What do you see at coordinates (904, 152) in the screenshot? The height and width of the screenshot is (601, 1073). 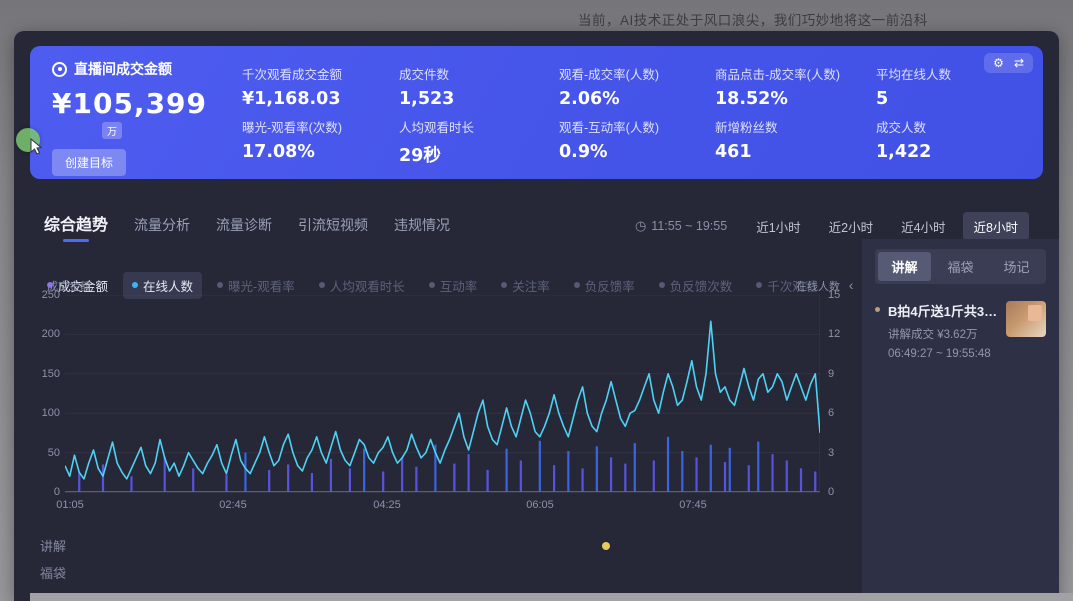 I see `metric-value: 1,422` at bounding box center [904, 152].